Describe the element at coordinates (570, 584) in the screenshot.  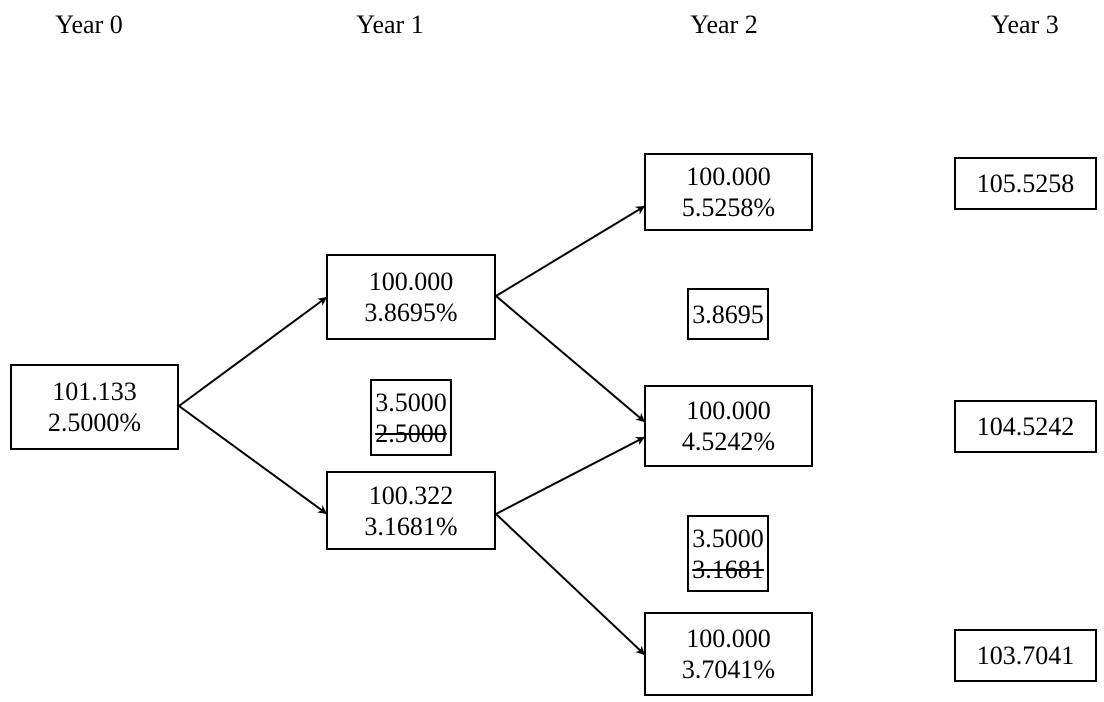
I see `arrow-y1down-to-y2-dd` at that location.